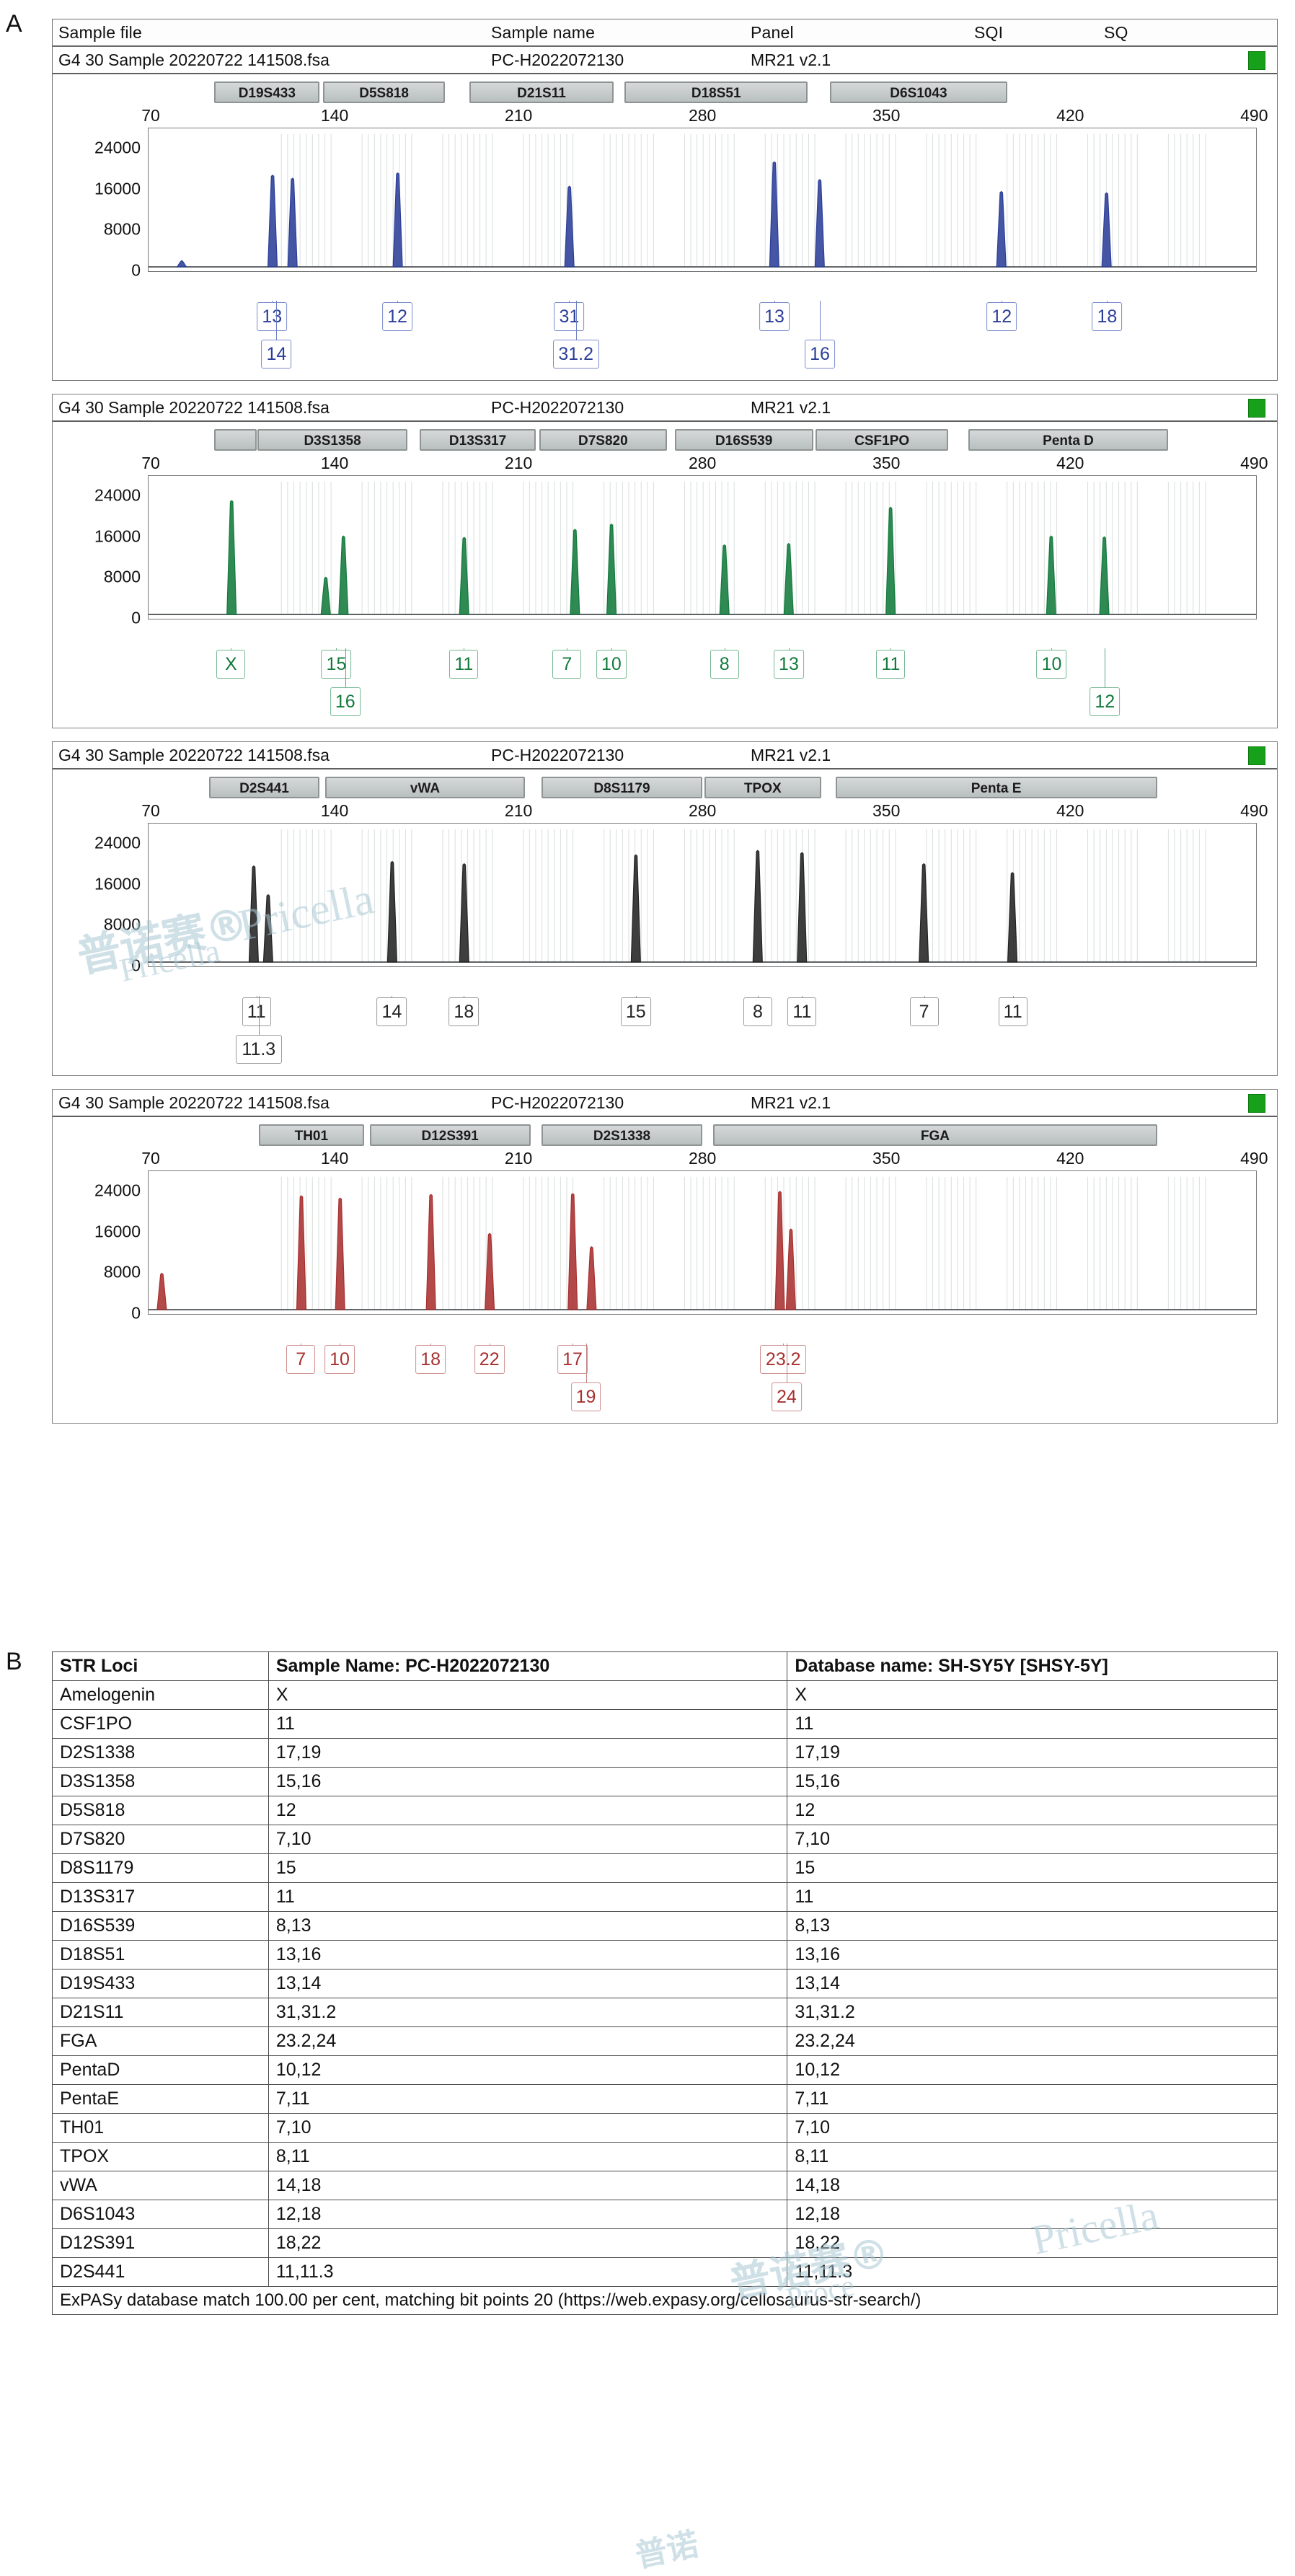  Describe the element at coordinates (264, 787) in the screenshot. I see `locus-marker-d2s441: D2S441` at that location.